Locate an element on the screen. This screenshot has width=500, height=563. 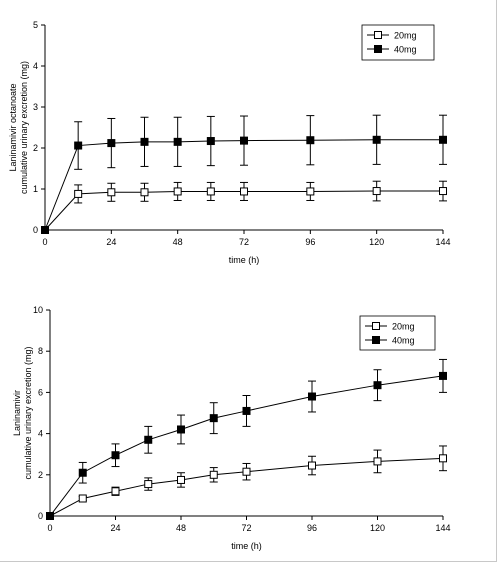
y-tick-label: 8 is located at coordinates (40, 351).